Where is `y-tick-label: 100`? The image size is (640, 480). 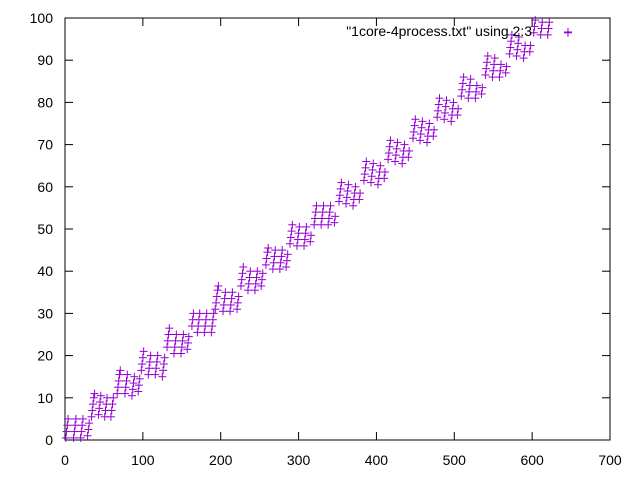 y-tick-label: 100 is located at coordinates (42, 18).